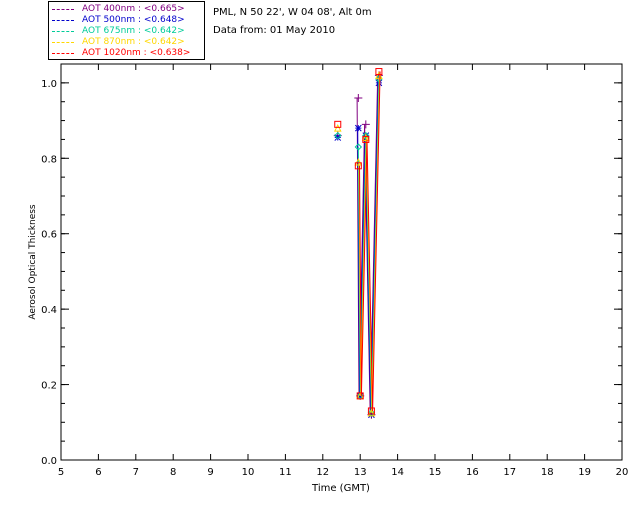 This screenshot has height=512, width=640. Describe the element at coordinates (322, 472) in the screenshot. I see `x-tick-label: 12` at that location.